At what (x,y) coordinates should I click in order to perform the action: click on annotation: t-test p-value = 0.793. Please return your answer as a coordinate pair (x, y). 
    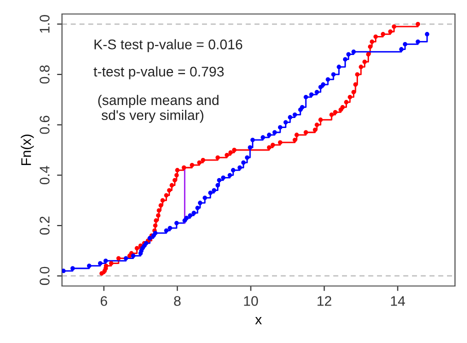
    Looking at the image, I should click on (159, 73).